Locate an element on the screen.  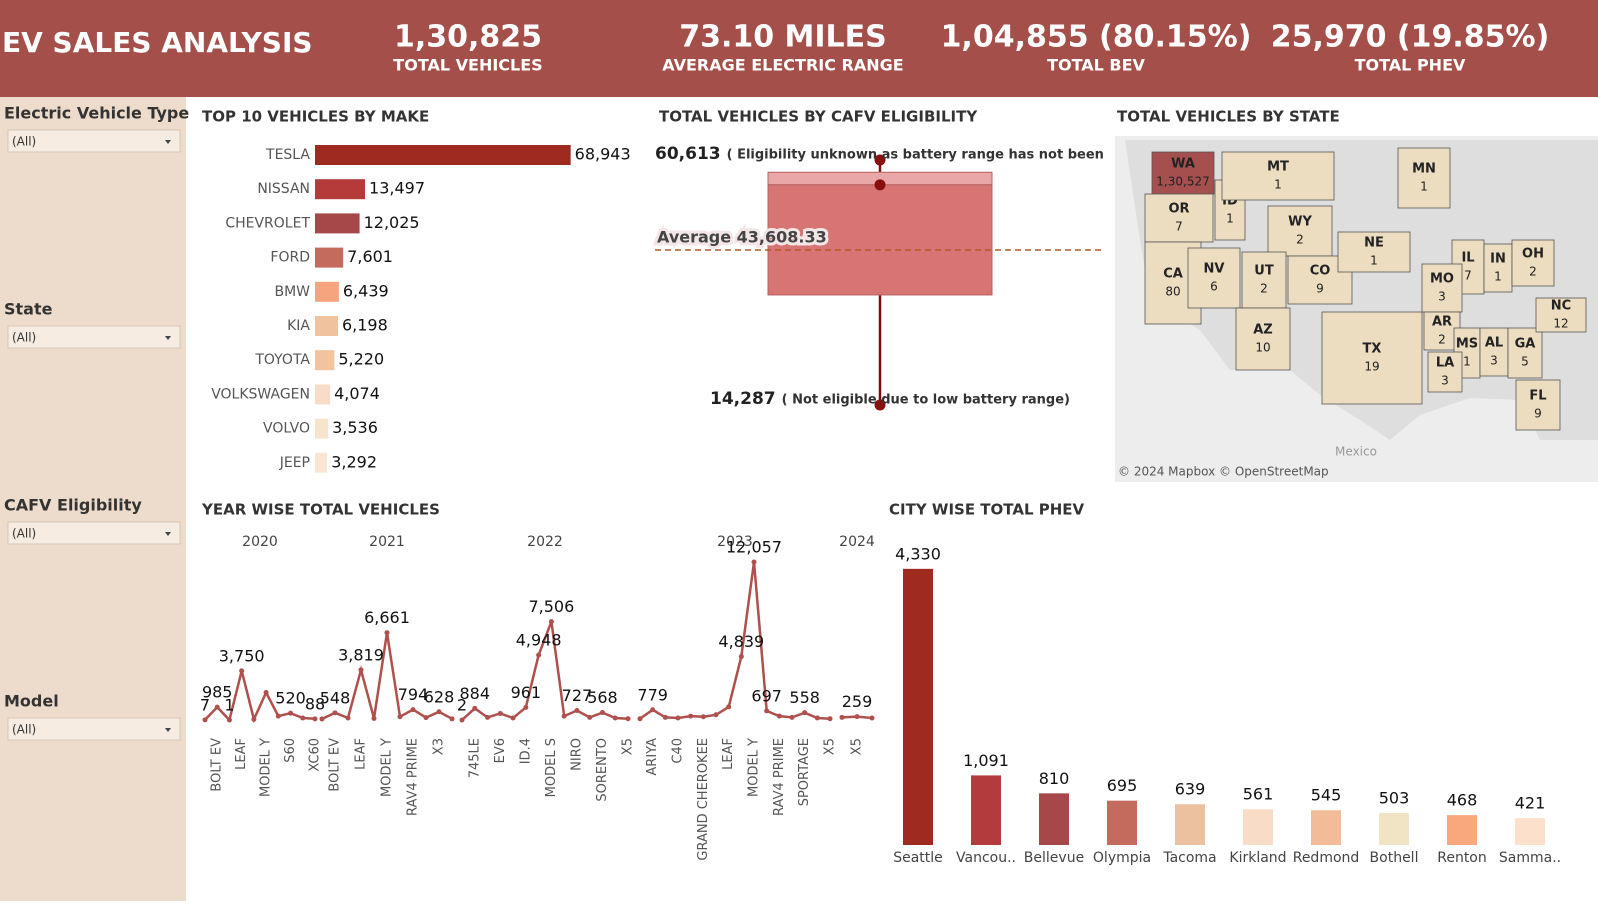
value-label: 3,536 is located at coordinates (355, 427).